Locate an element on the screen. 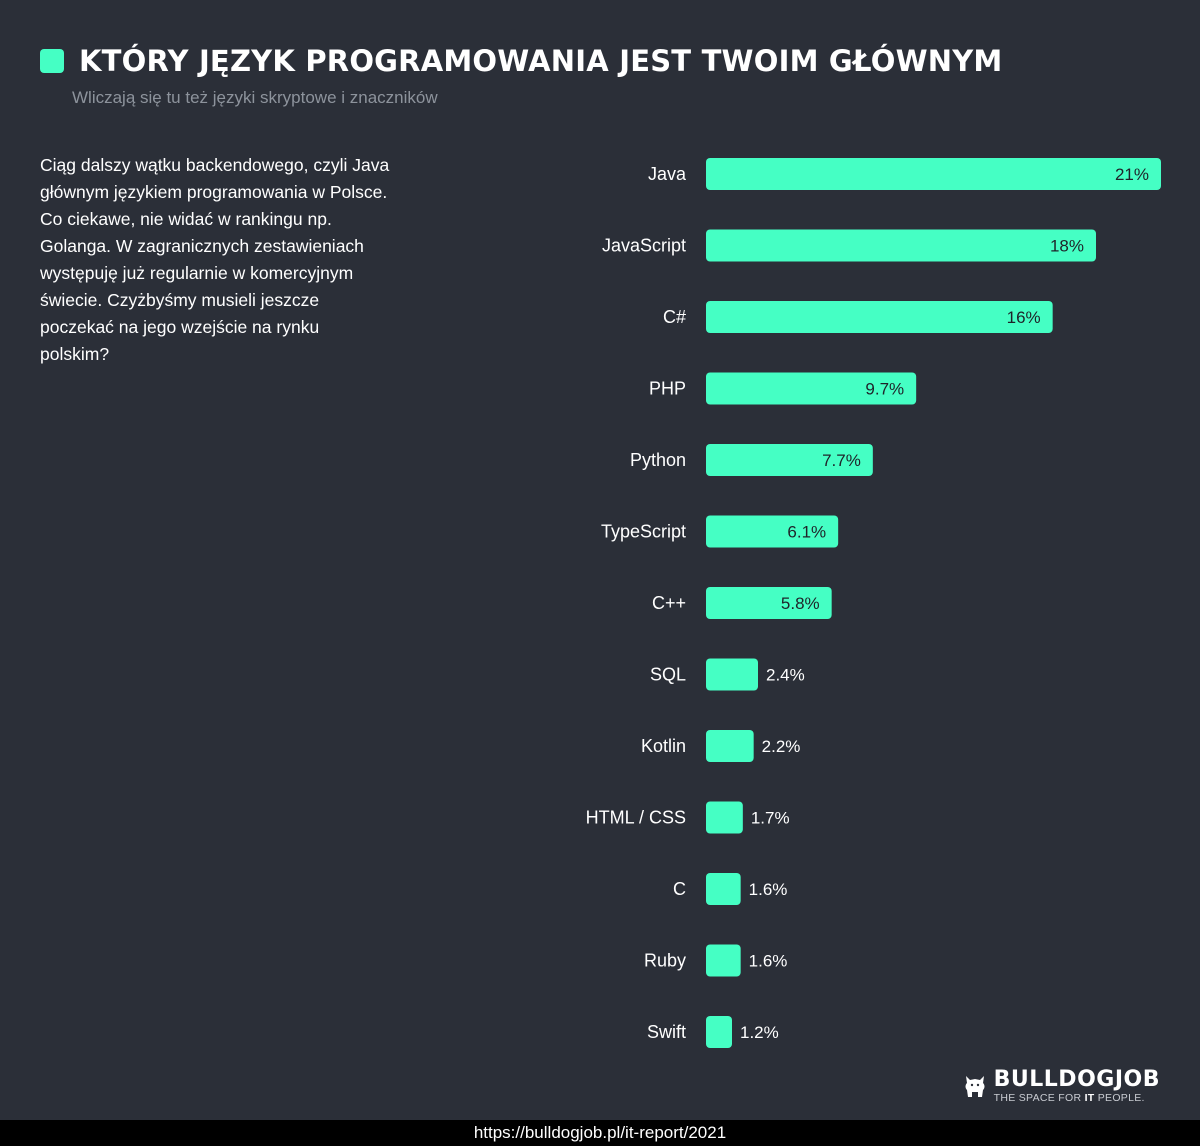 The height and width of the screenshot is (1146, 1200). category-label: PHP is located at coordinates (667, 389).